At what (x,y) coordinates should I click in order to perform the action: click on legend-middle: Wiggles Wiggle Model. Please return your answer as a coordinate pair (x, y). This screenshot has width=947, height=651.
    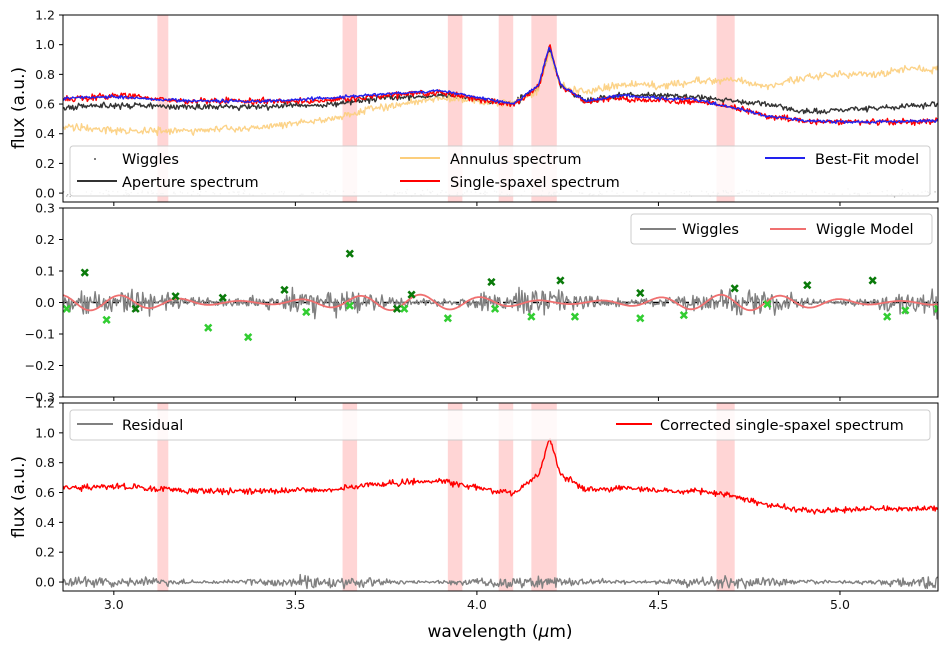
    Looking at the image, I should click on (781, 229).